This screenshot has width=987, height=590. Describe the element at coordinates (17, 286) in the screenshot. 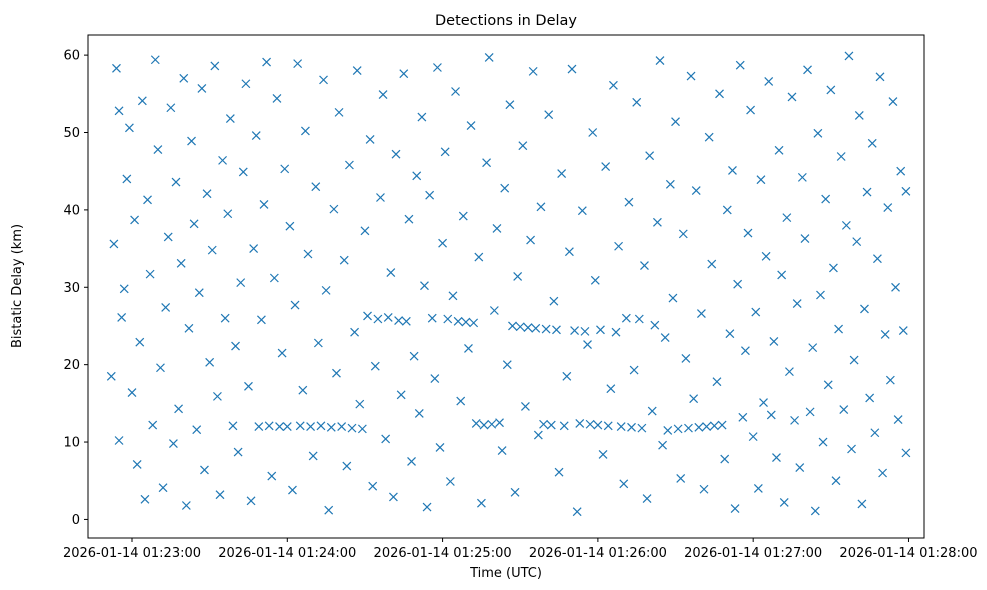

I see `y-axis-label: Bistatic Delay (km)` at that location.